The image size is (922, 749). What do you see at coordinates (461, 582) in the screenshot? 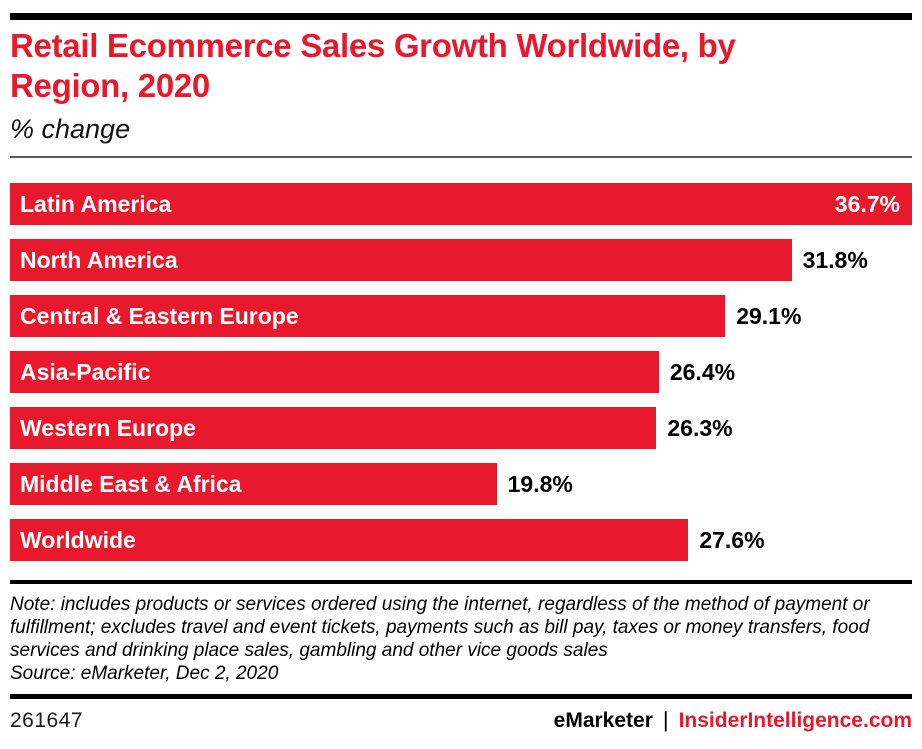
I see `note-divider` at bounding box center [461, 582].